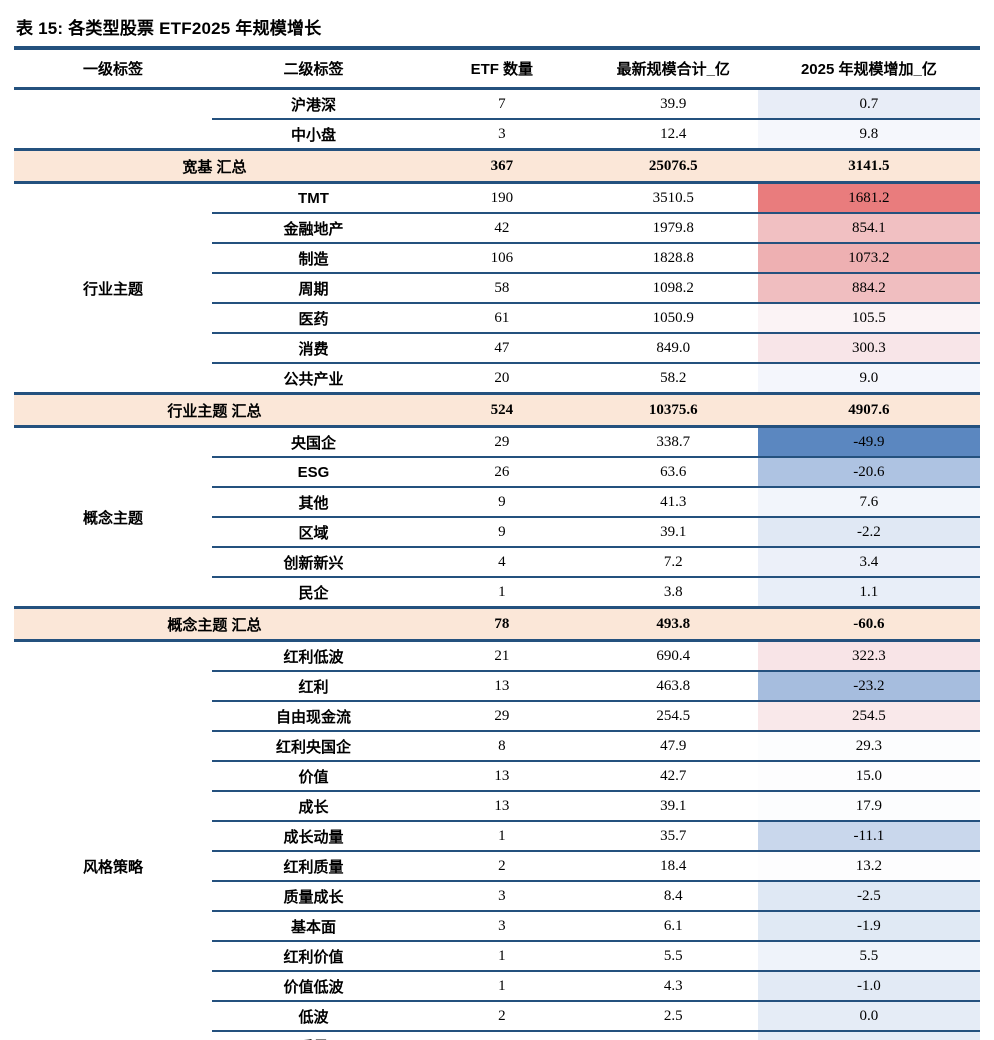 Image resolution: width=994 pixels, height=1040 pixels. What do you see at coordinates (497, 348) in the screenshot?
I see `table-row: 消费 47 849.0 300.3` at bounding box center [497, 348].